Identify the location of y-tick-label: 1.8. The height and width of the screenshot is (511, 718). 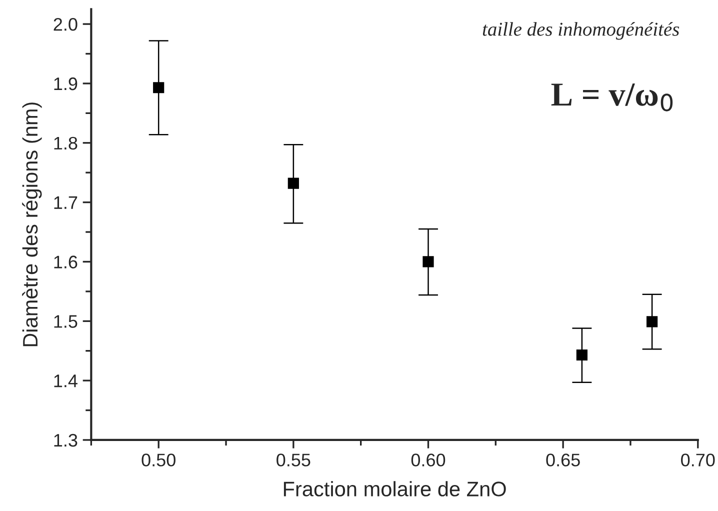
(66, 143).